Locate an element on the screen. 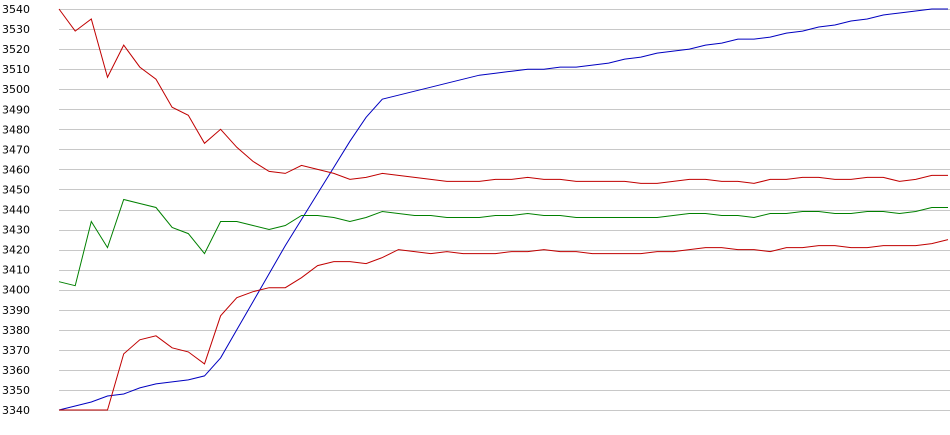 The height and width of the screenshot is (435, 950). y-tick-label: 3370 is located at coordinates (16, 350).